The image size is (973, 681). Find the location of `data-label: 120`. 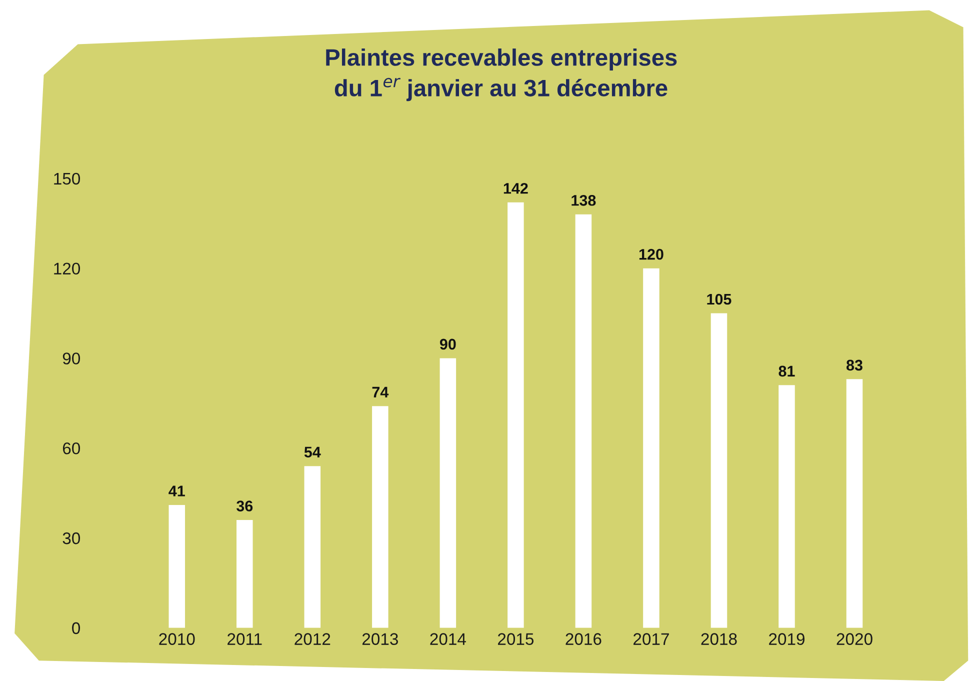

data-label: 120 is located at coordinates (651, 254).